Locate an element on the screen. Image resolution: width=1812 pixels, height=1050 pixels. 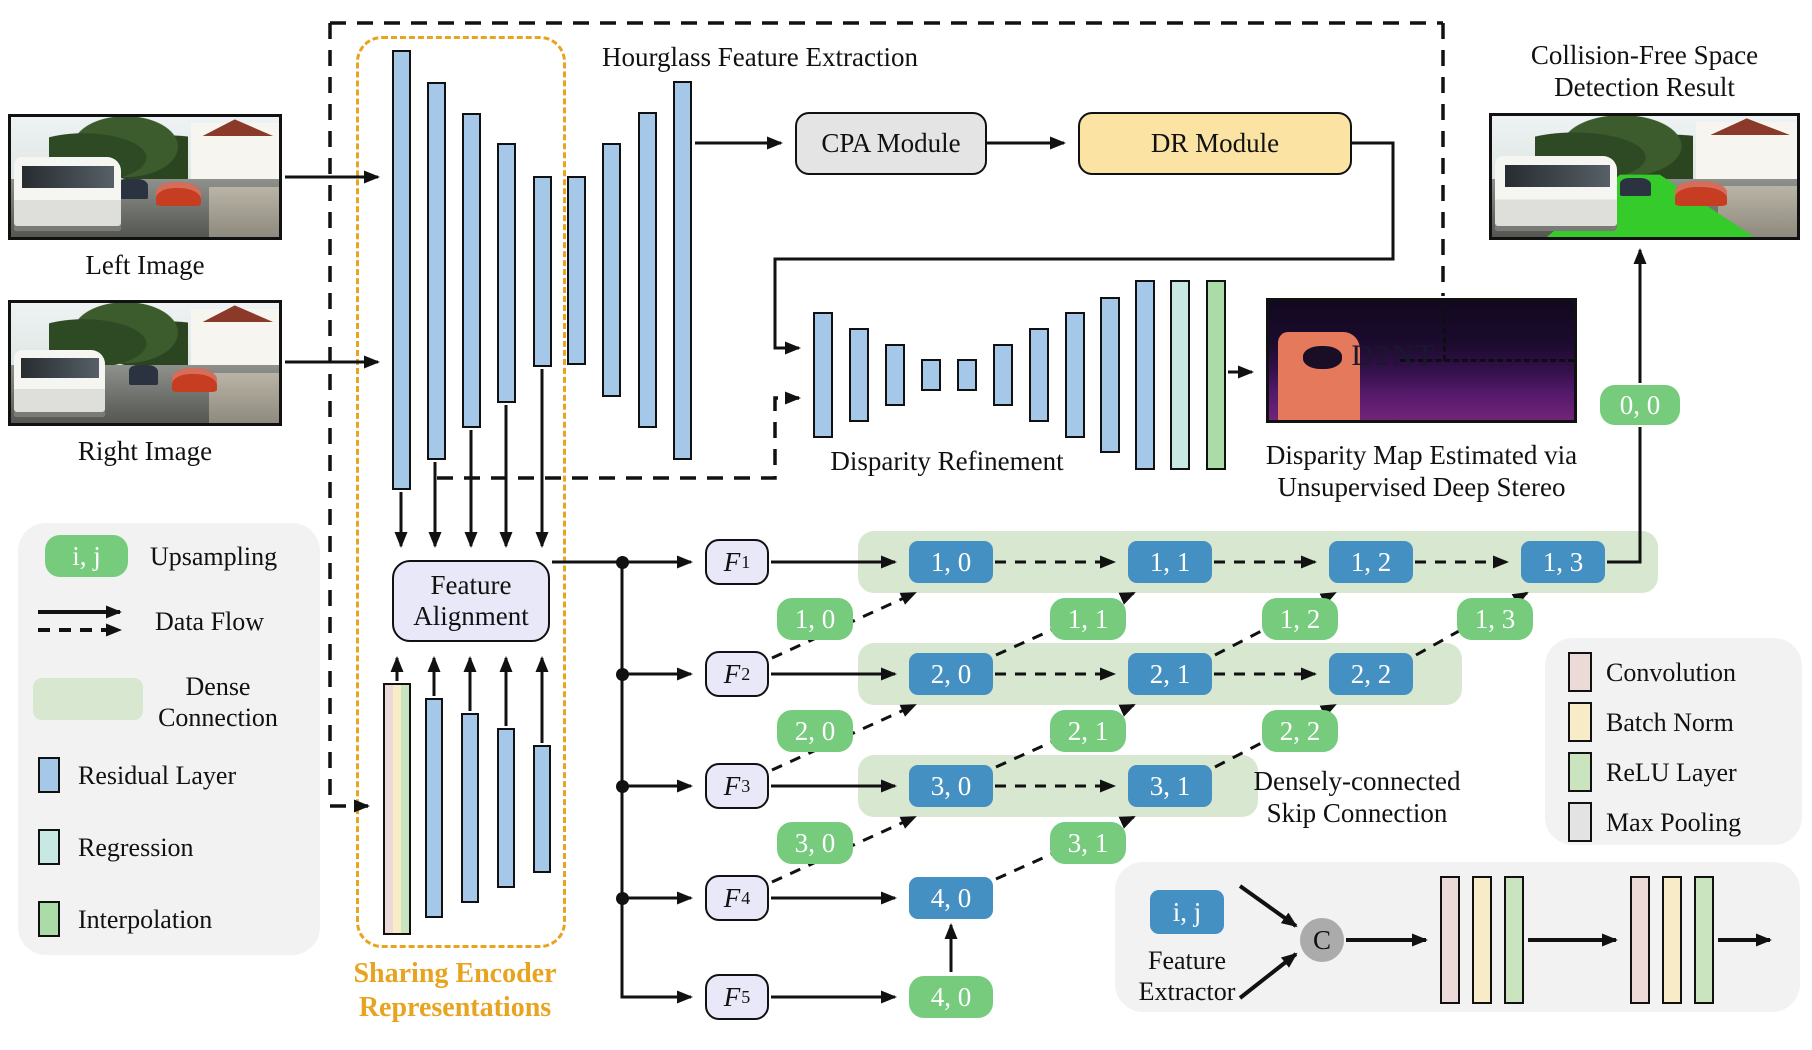
right-image-photo is located at coordinates (145, 363).